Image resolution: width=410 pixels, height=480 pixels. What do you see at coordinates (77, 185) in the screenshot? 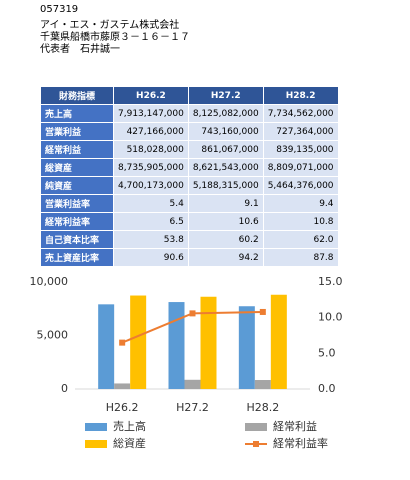
I see `row-label: 純資産` at bounding box center [77, 185].